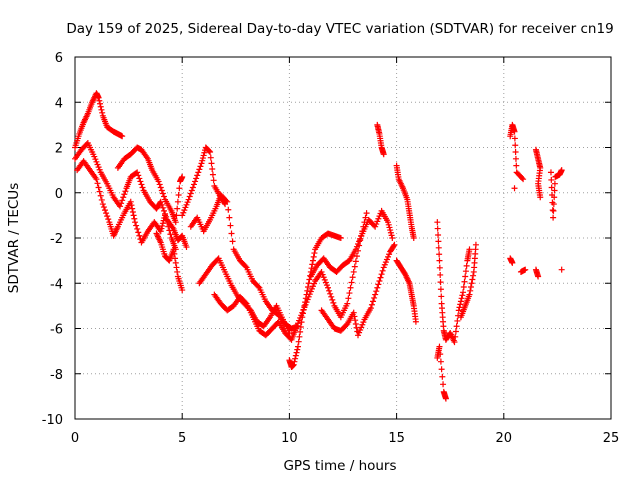  Describe the element at coordinates (380, 139) in the screenshot. I see `series-track-n` at that location.